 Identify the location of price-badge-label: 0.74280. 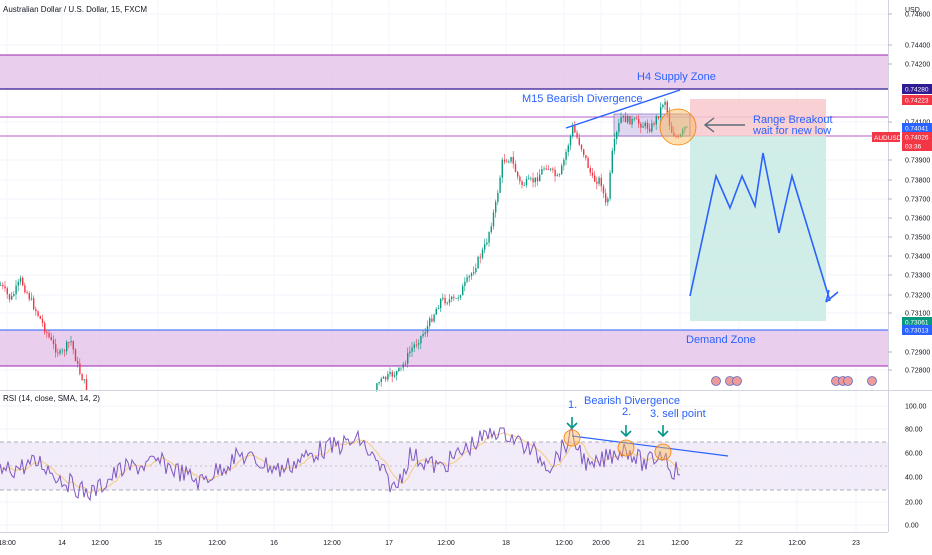
(917, 90).